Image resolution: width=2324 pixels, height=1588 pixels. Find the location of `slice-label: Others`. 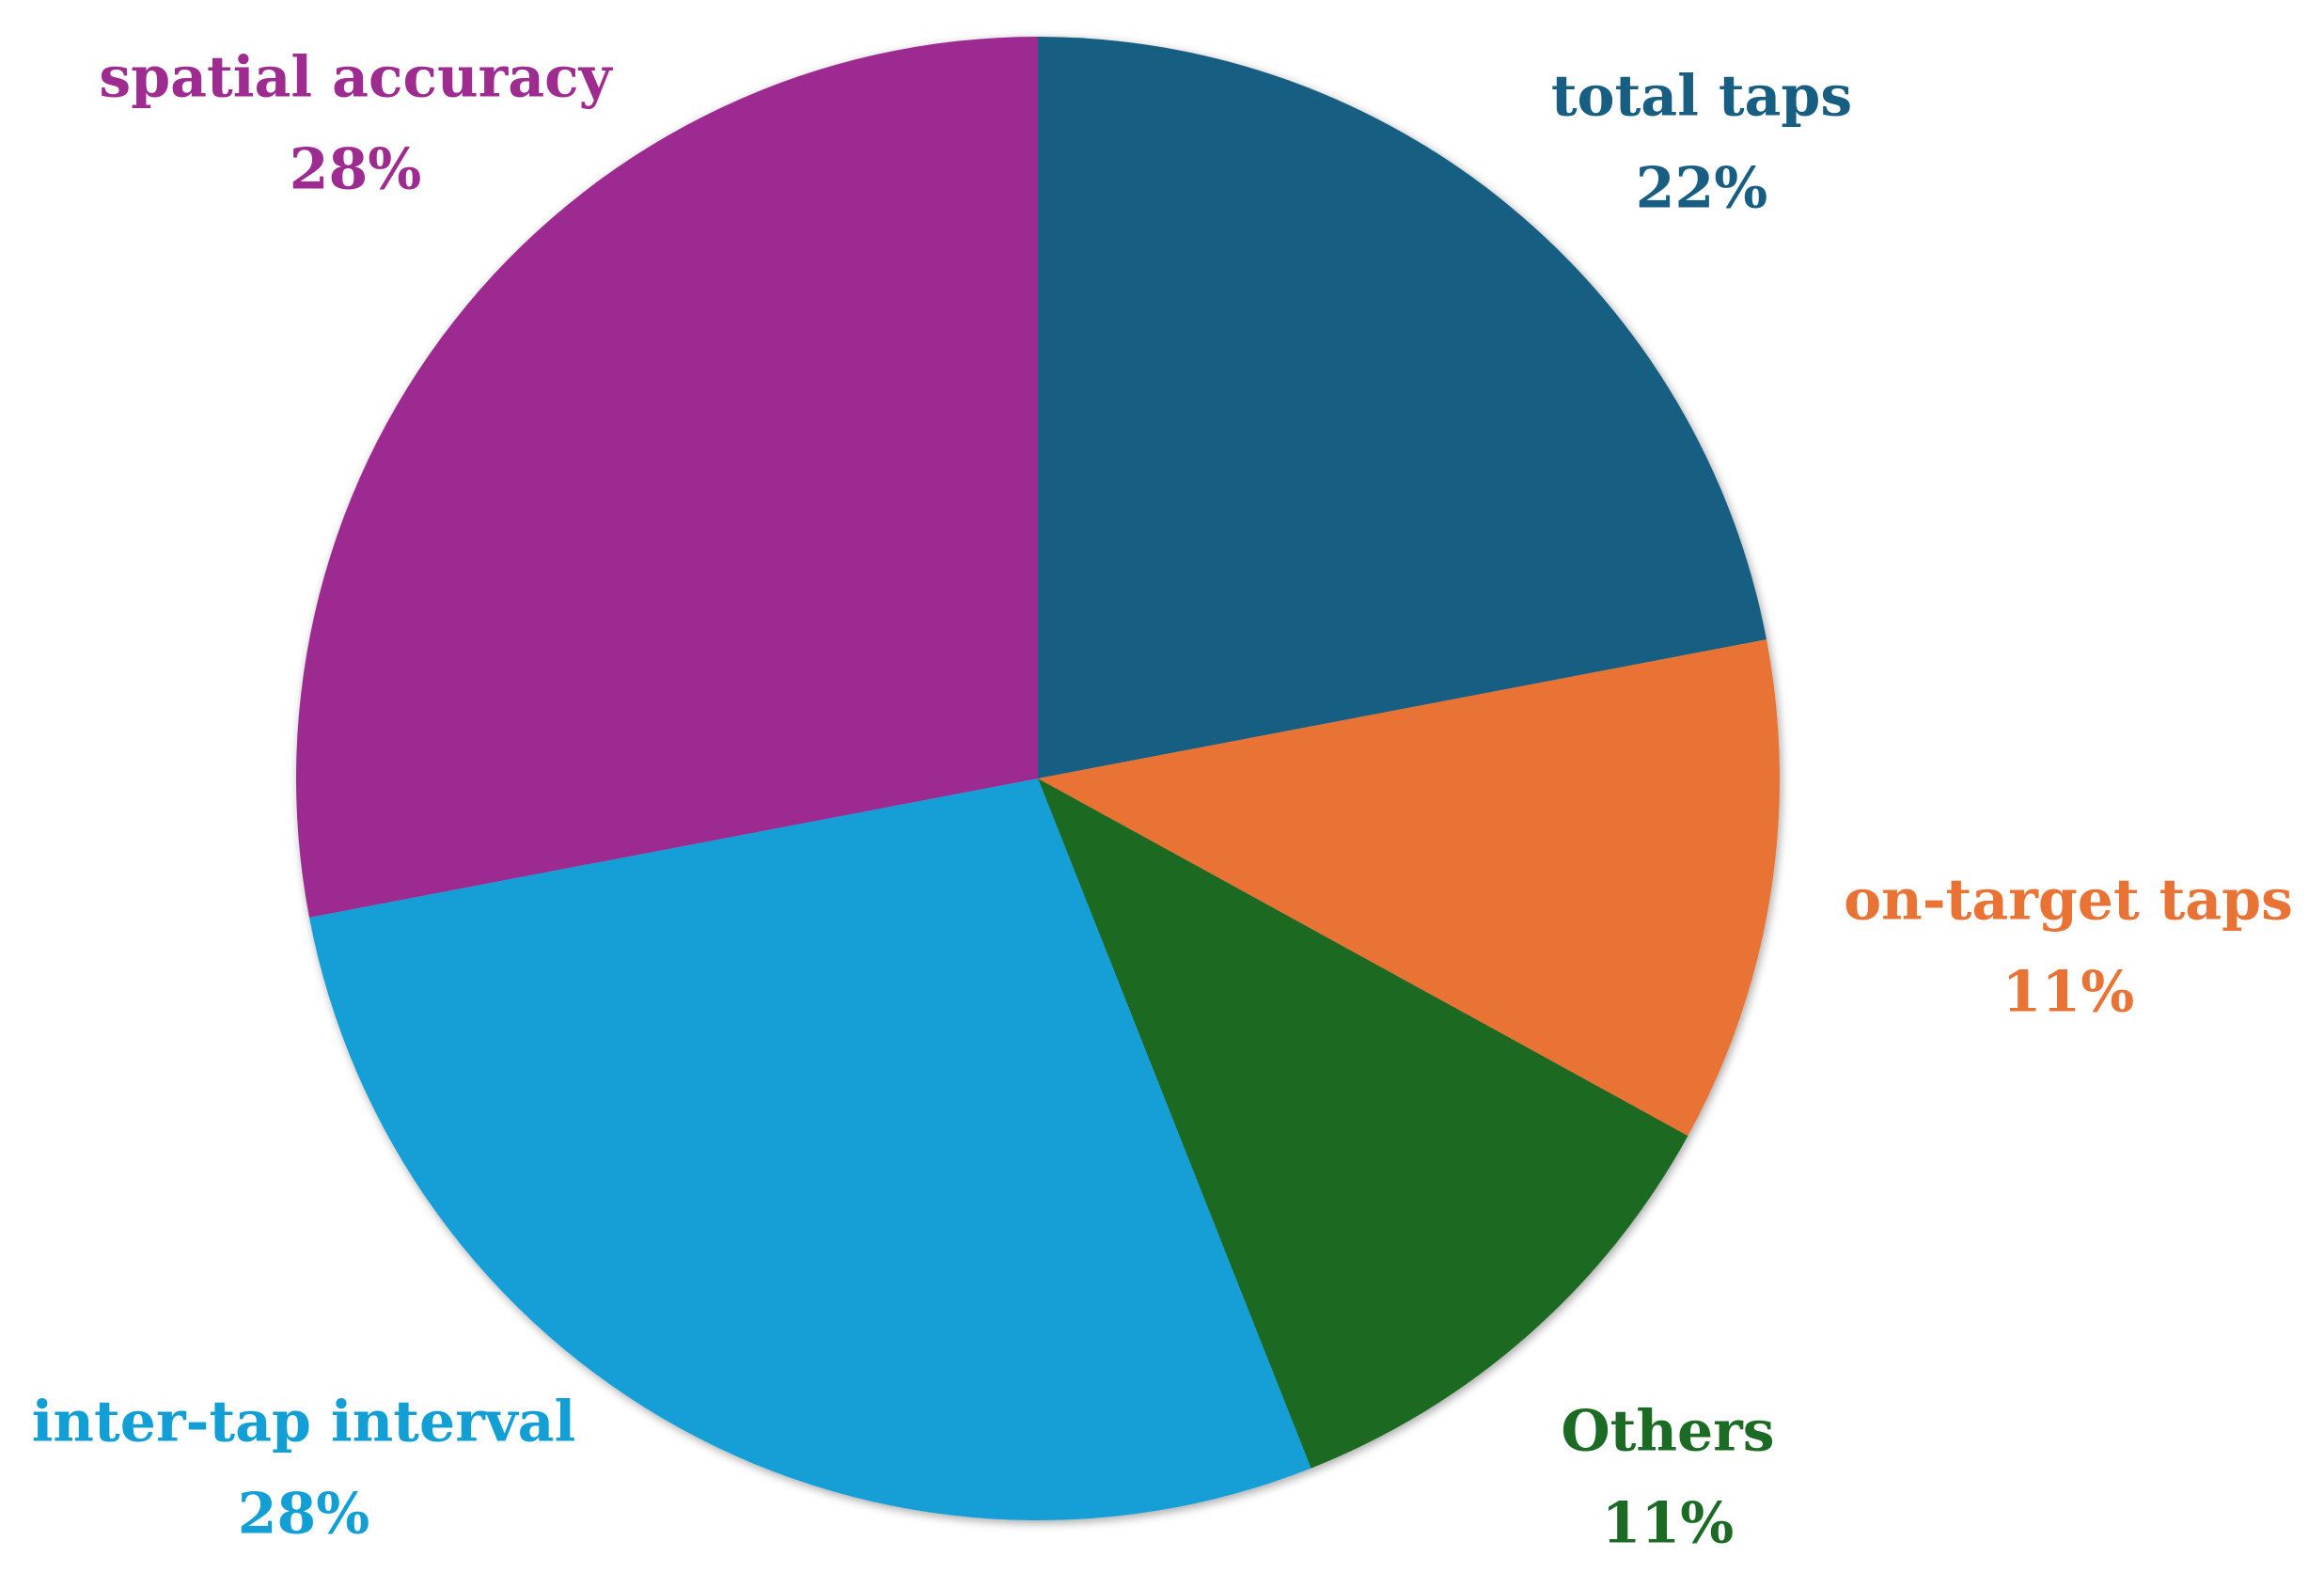

slice-label: Others is located at coordinates (1668, 1432).